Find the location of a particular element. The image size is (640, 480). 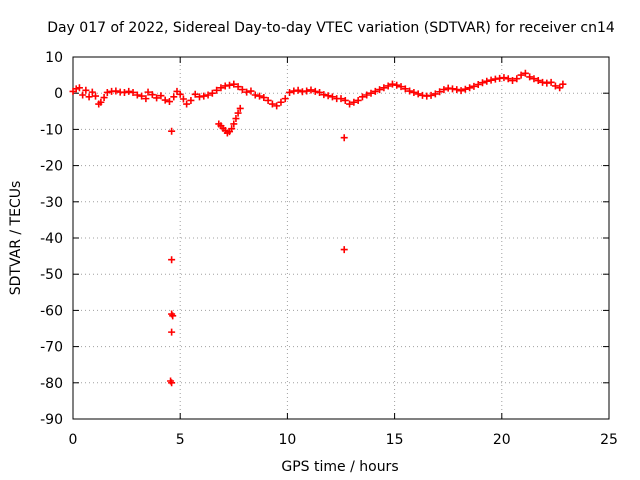

y-tick-label: 0 is located at coordinates (58, 94).